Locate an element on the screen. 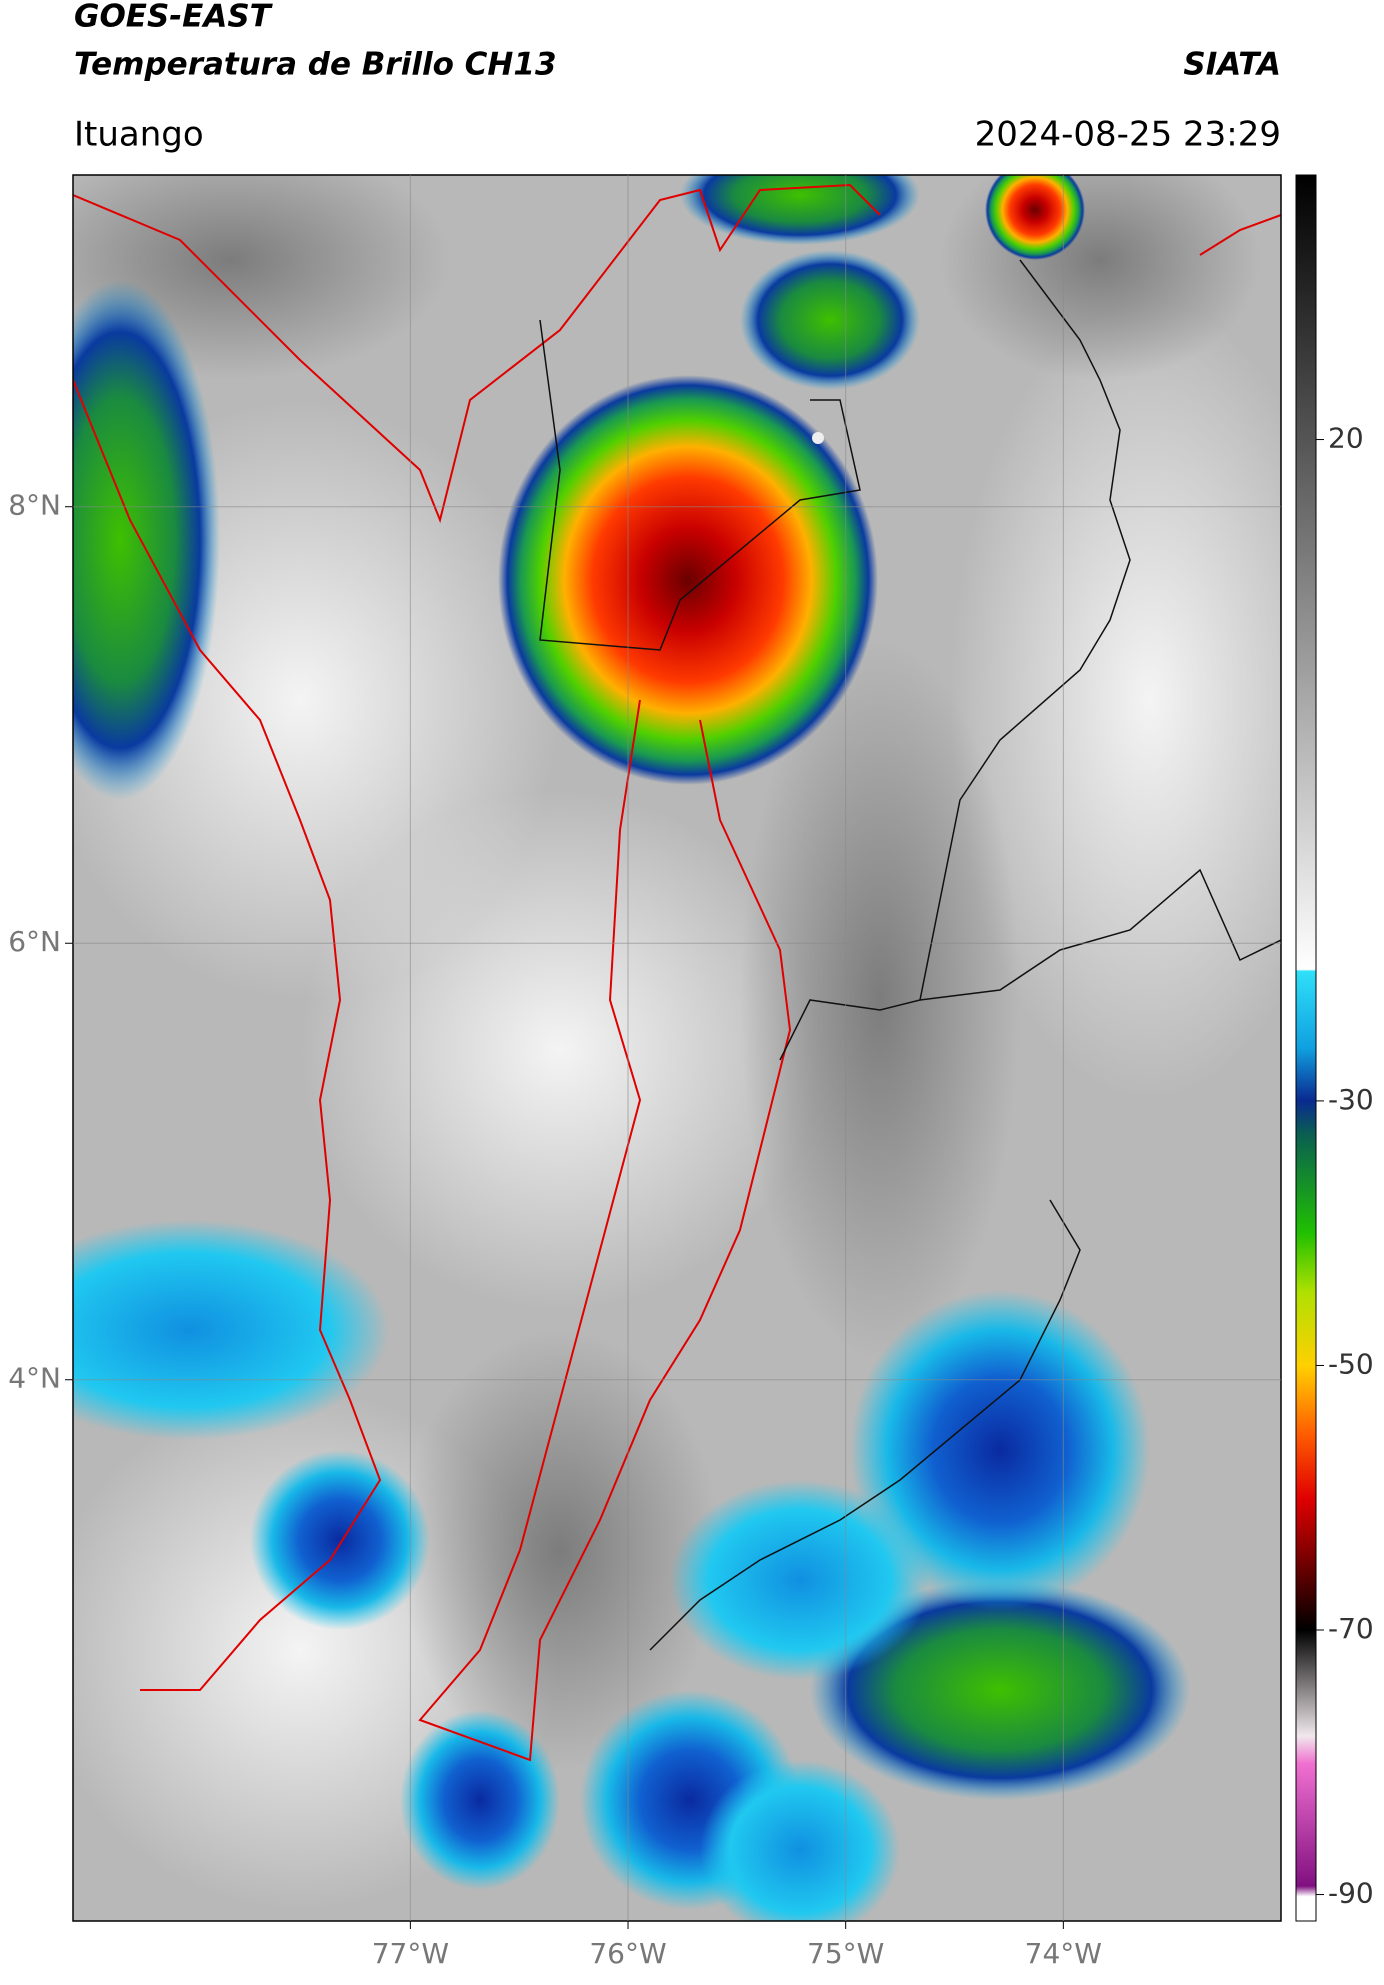 The width and height of the screenshot is (1384, 1985). timestamp: 2024-08-25 23:29 is located at coordinates (1128, 135).